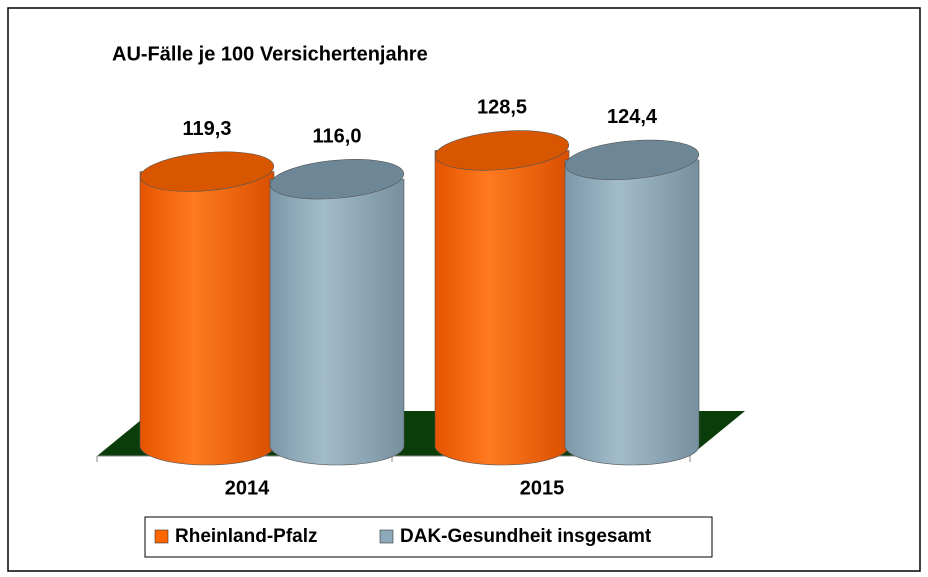 This screenshot has height=577, width=928. What do you see at coordinates (207, 129) in the screenshot?
I see `value-label: 119,3` at bounding box center [207, 129].